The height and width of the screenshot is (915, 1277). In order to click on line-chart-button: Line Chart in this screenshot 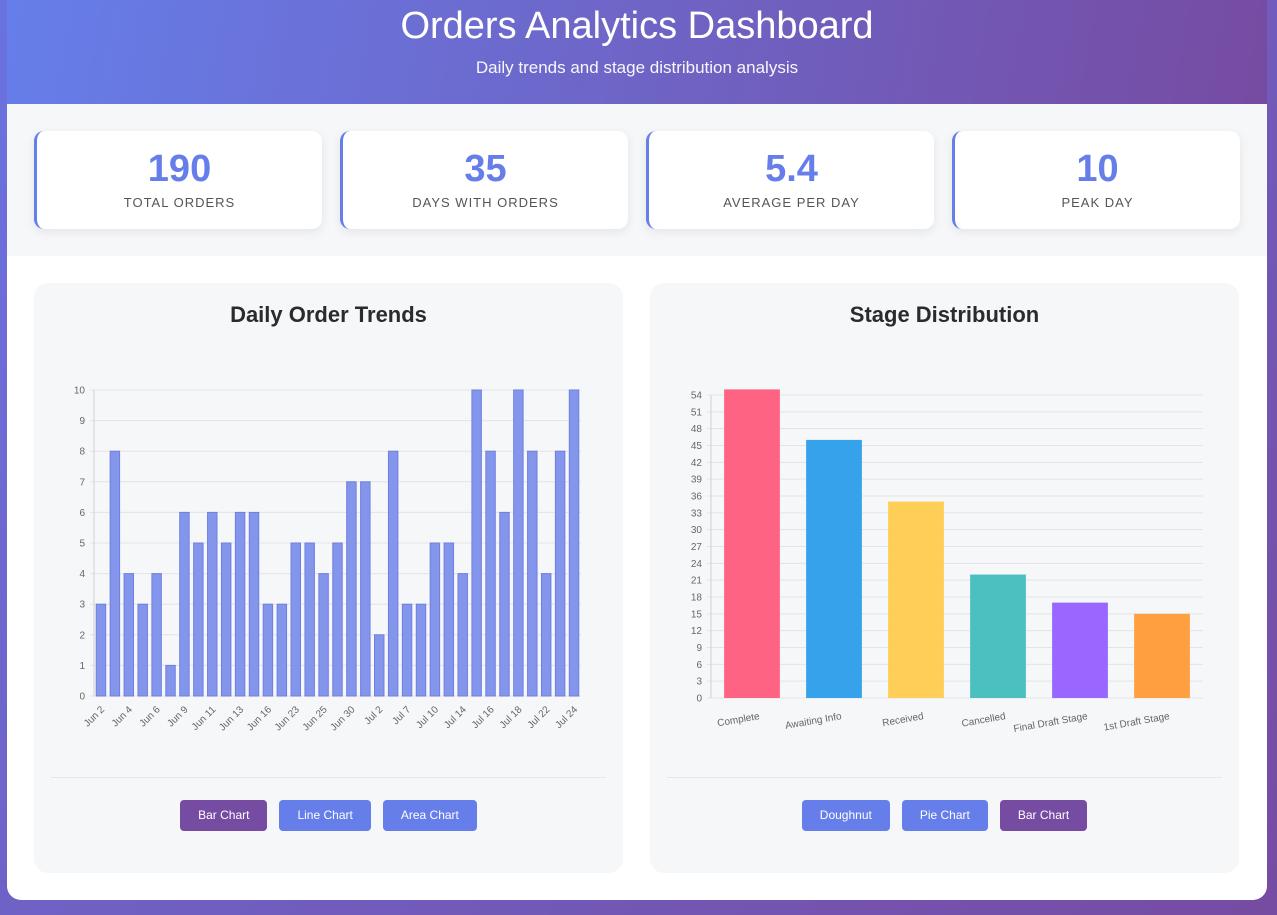, I will do `click(325, 815)`.